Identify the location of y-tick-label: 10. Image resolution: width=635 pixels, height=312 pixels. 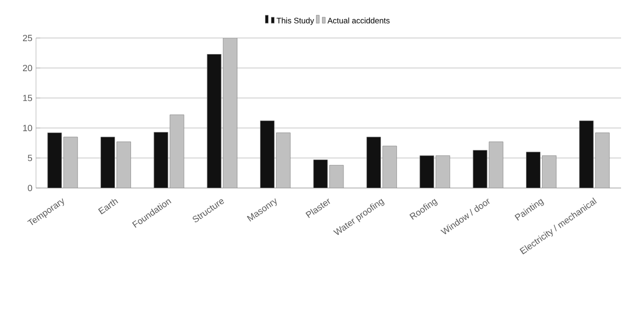
(27, 128).